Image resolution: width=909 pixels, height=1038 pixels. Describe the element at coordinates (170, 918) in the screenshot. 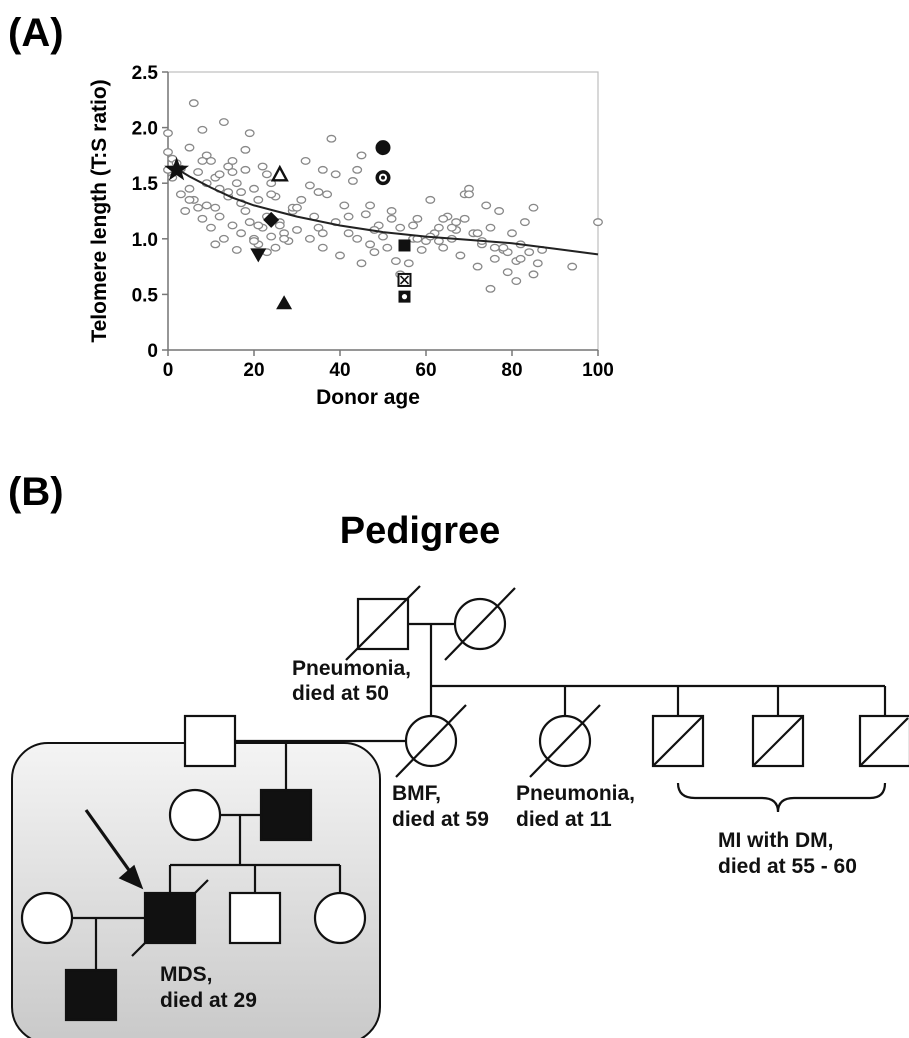

I see `proband-deceased-slash` at that location.